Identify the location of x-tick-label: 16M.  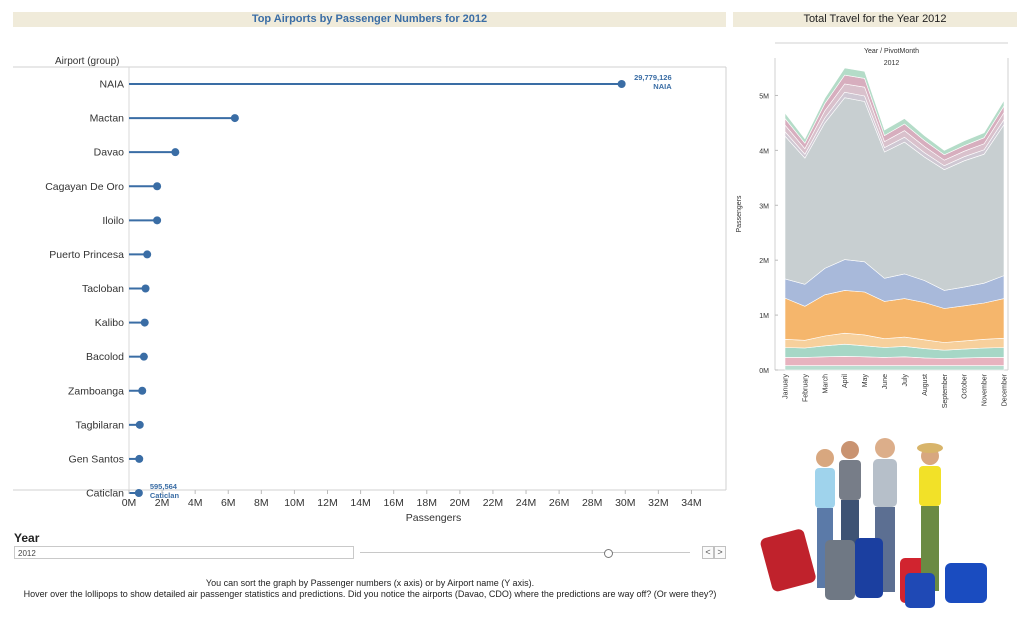
(393, 503).